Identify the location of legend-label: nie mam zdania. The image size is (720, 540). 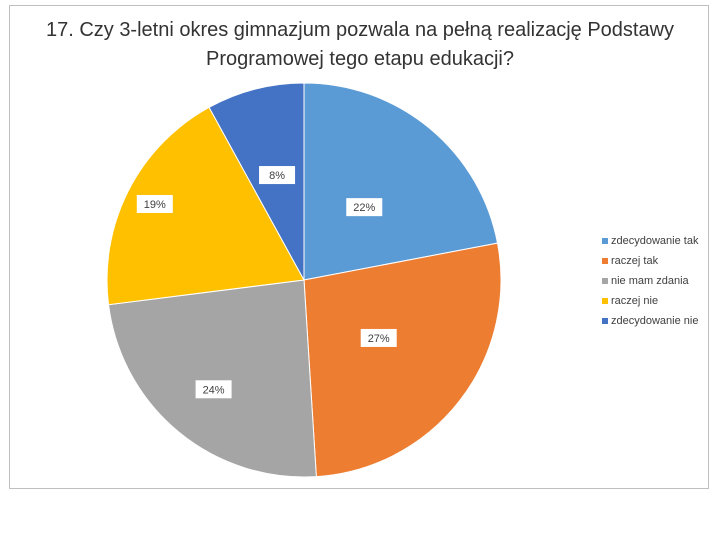
(650, 281).